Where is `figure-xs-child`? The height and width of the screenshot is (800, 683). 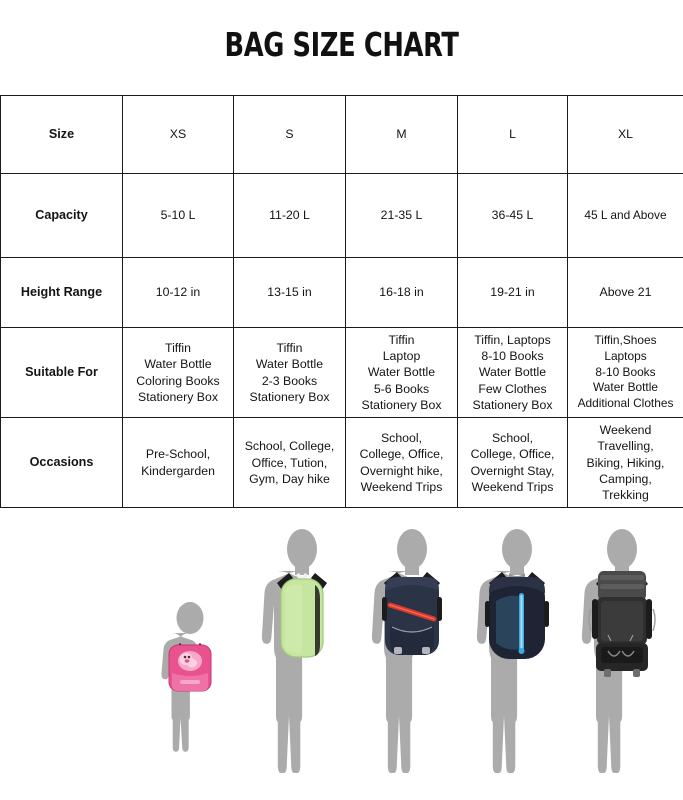 figure-xs-child is located at coordinates (190, 689).